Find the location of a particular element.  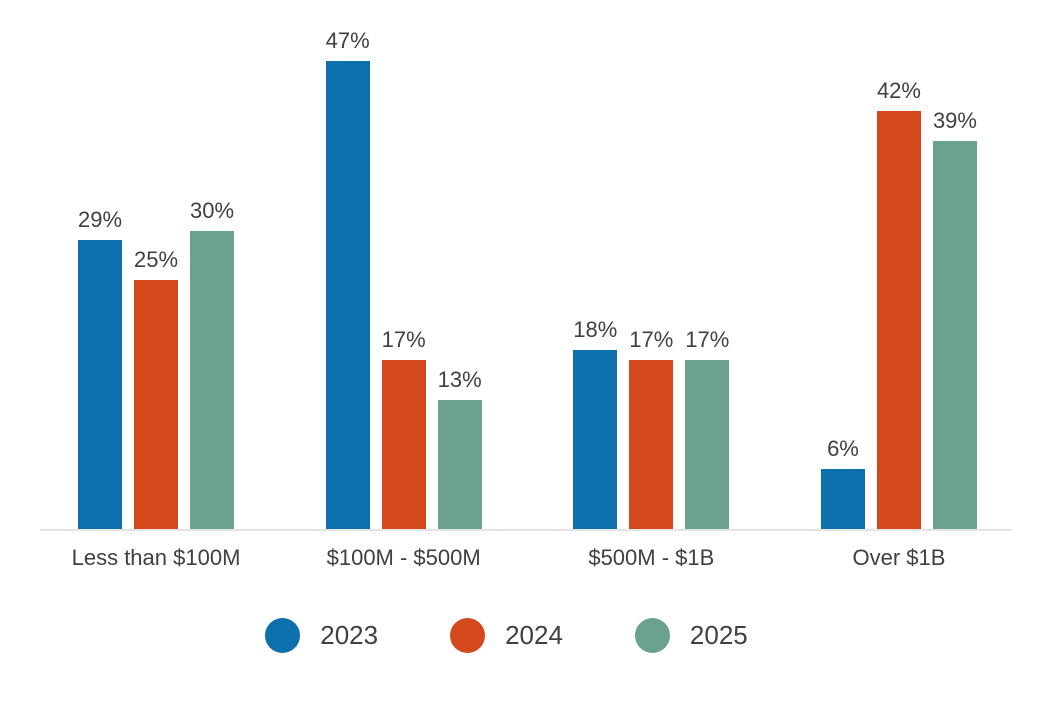

bar-group: 47% 17% 13% is located at coordinates (403, 278).